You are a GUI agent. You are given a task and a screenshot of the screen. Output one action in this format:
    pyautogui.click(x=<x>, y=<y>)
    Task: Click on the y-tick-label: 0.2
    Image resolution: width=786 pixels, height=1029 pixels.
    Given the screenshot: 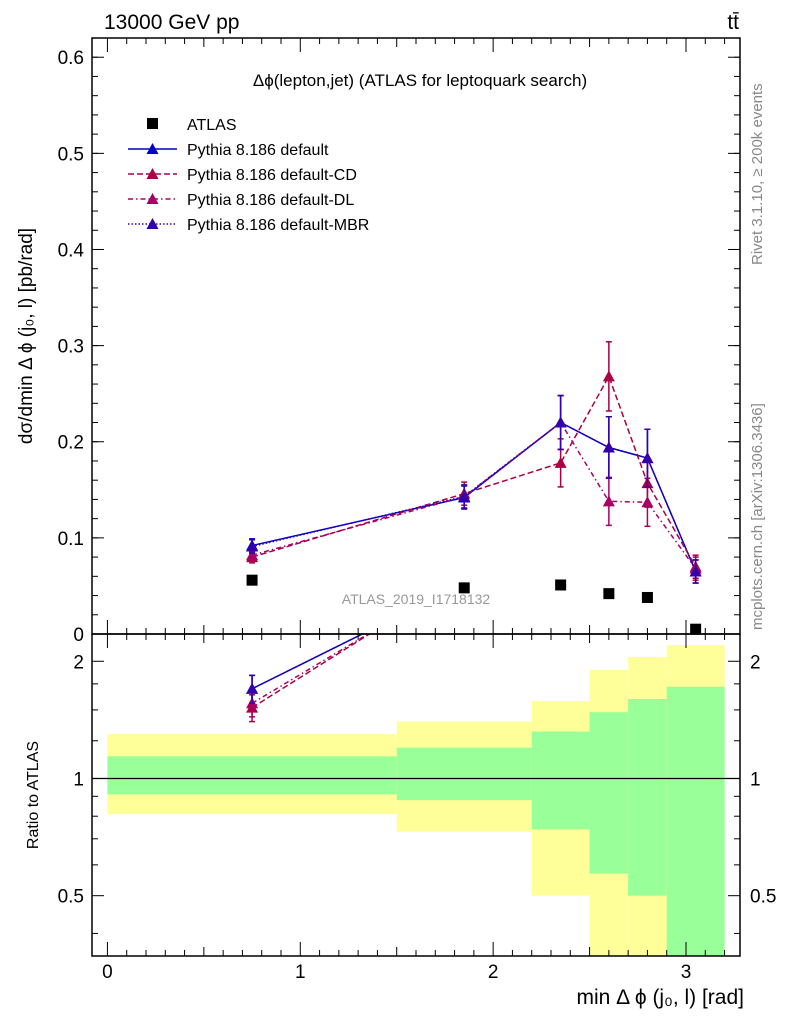 What is the action you would take?
    pyautogui.click(x=71, y=443)
    